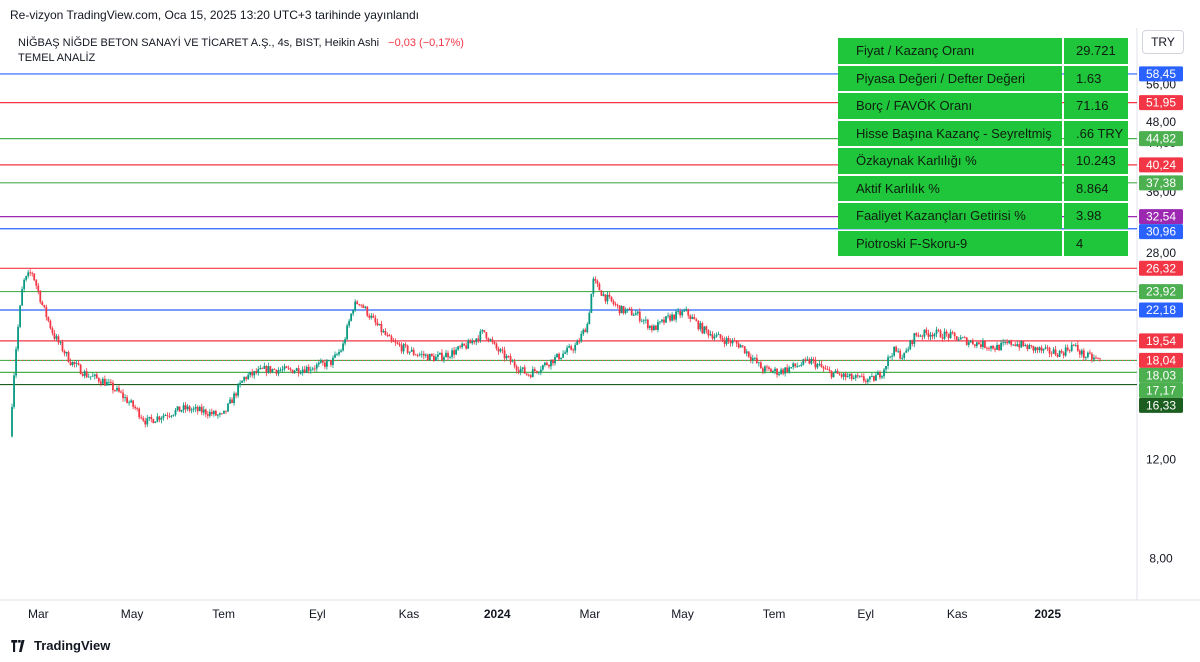 The height and width of the screenshot is (662, 1200). Describe the element at coordinates (60, 645) in the screenshot. I see `tradingview-footer: TradingView` at that location.